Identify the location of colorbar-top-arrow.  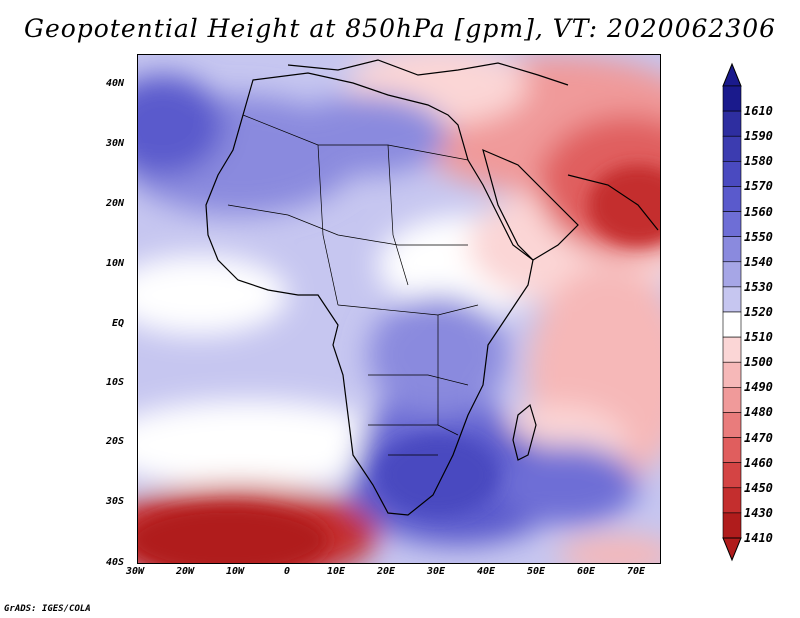
(732, 74).